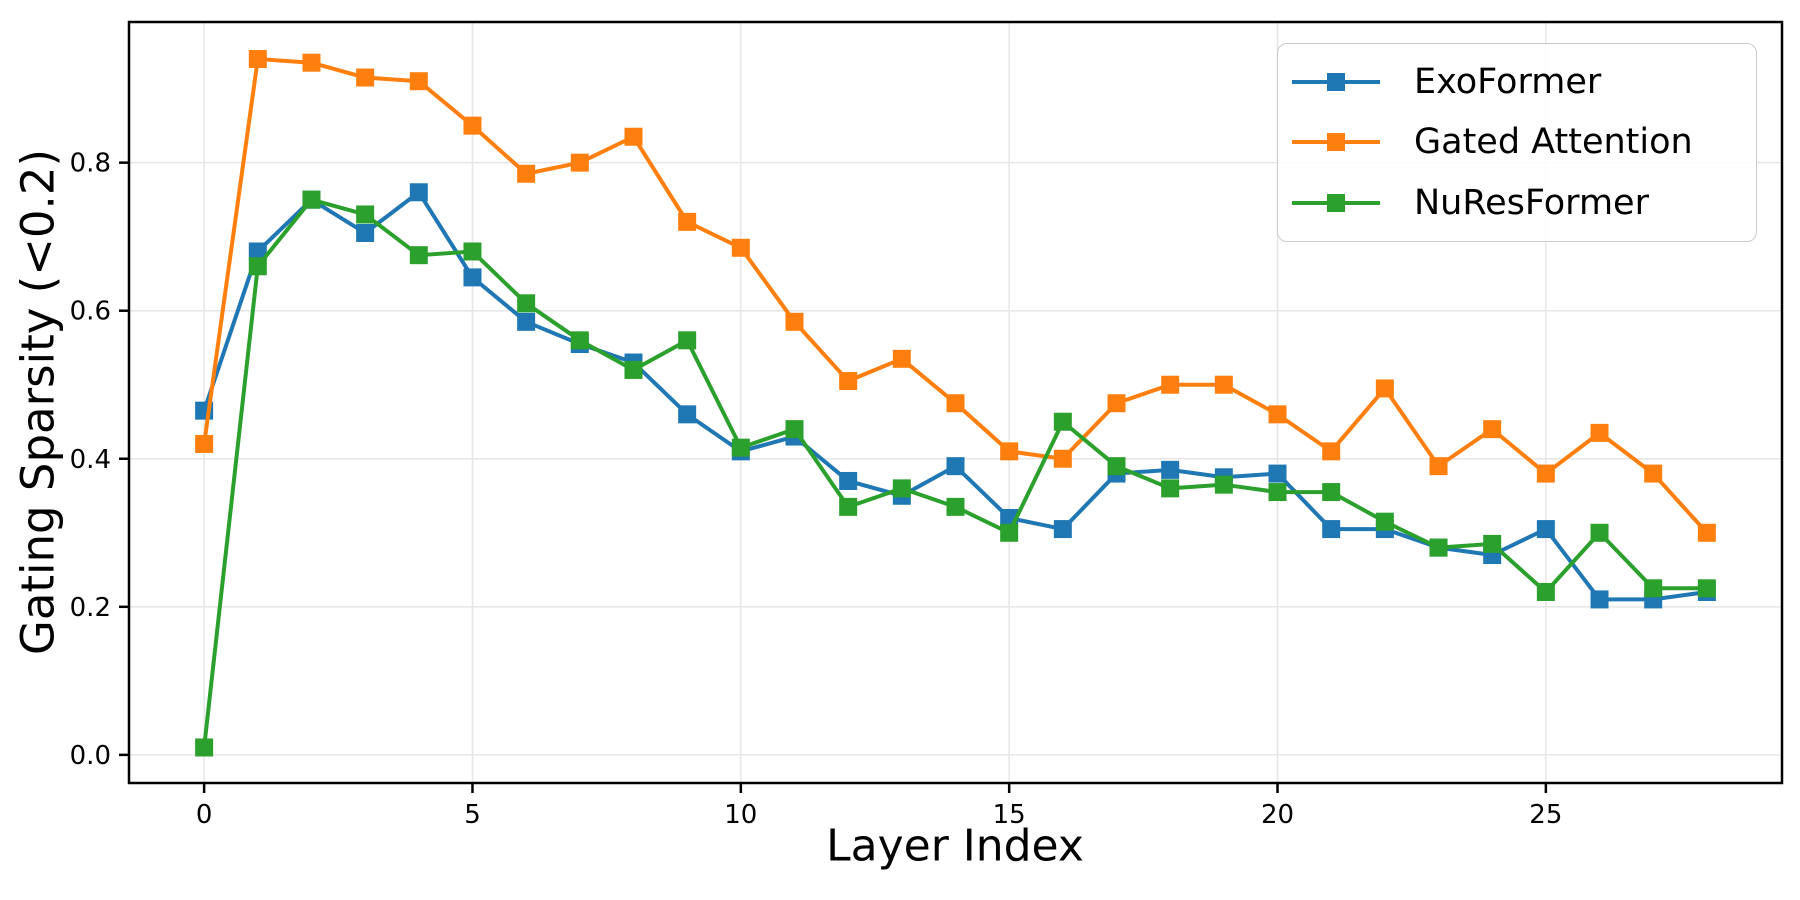 This screenshot has width=1800, height=900. What do you see at coordinates (90, 164) in the screenshot?
I see `y-tick-label: 0.8` at bounding box center [90, 164].